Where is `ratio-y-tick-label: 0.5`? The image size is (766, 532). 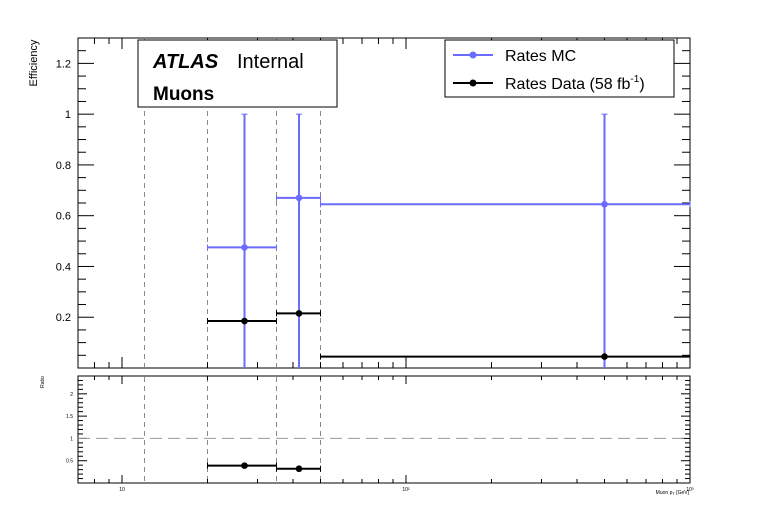 ratio-y-tick-label: 0.5 is located at coordinates (69, 462).